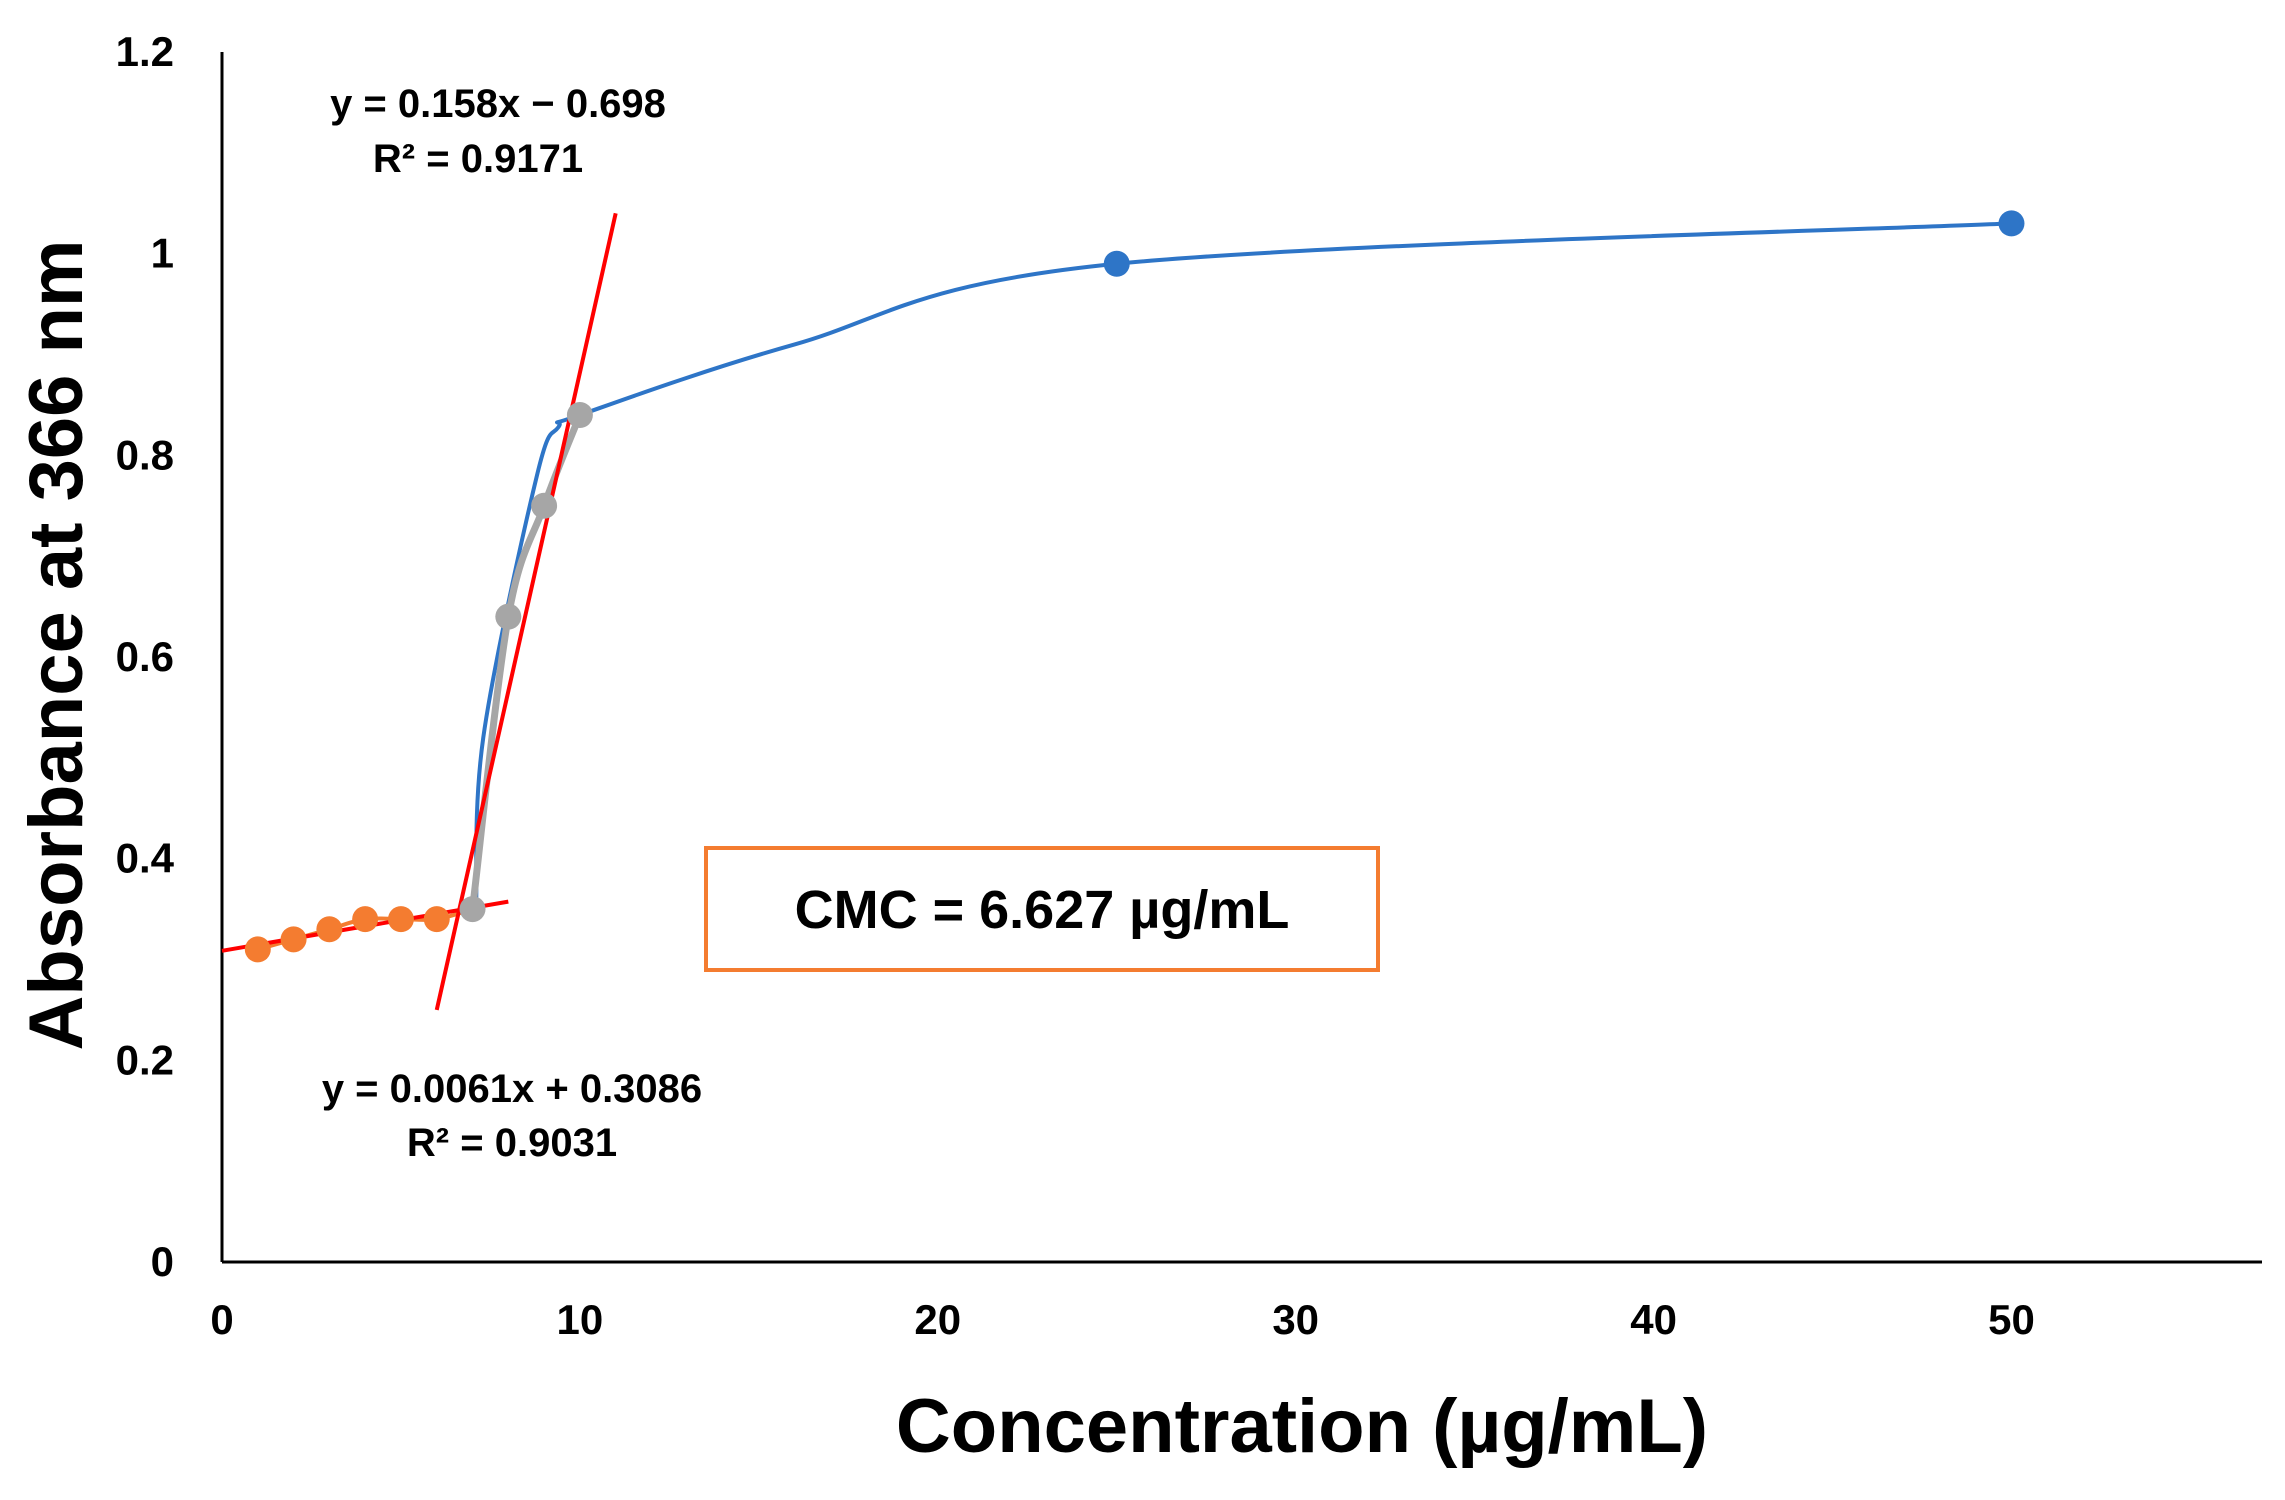 The width and height of the screenshot is (2285, 1500). I want to click on y-tick-label: 0.8, so click(145, 454).